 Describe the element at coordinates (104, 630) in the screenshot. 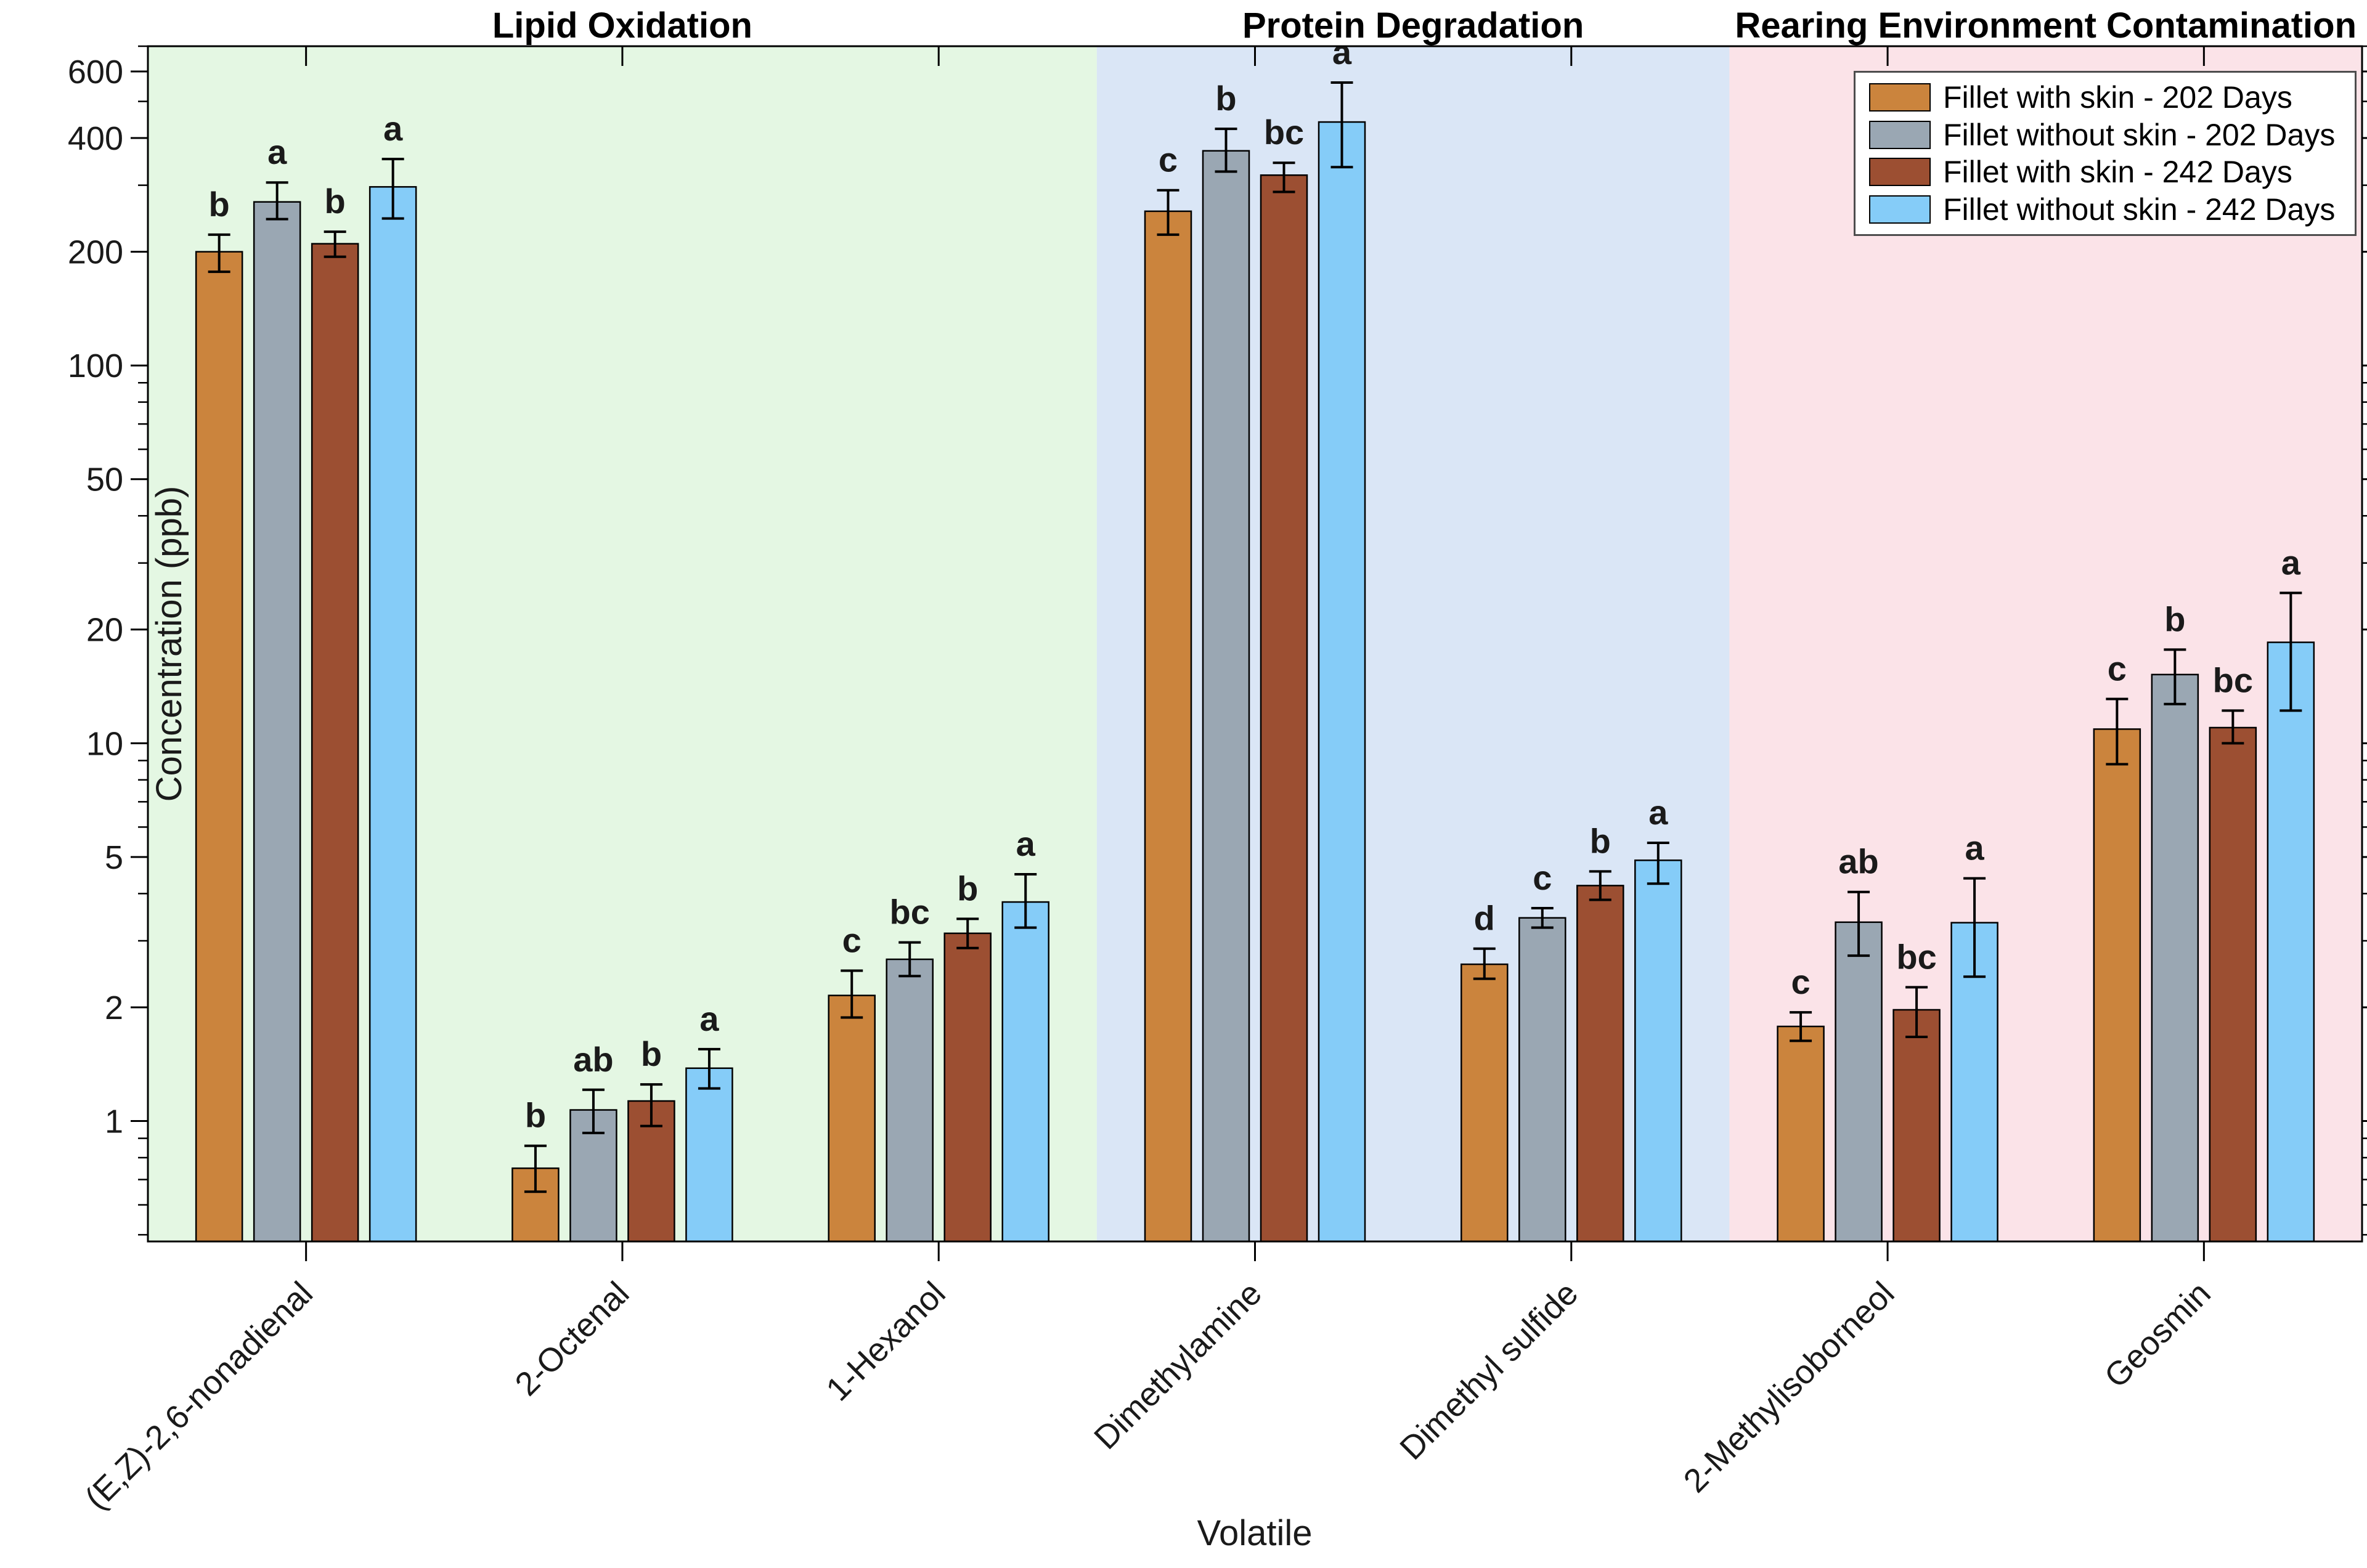

I see `y-tick-label: 20` at that location.